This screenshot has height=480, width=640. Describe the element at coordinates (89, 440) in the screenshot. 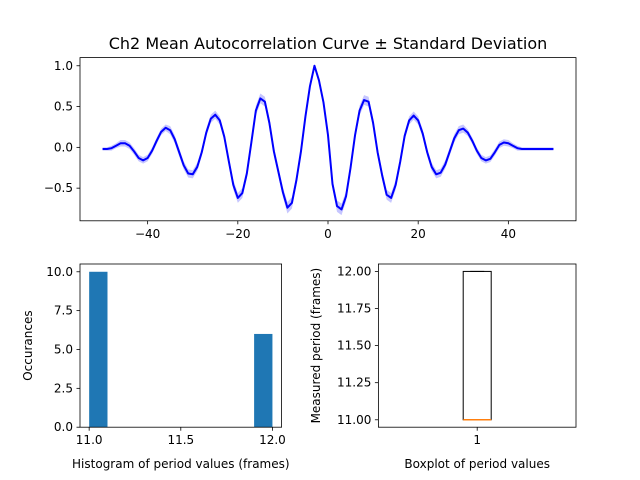

I see `x-tick-label: 11.0` at that location.